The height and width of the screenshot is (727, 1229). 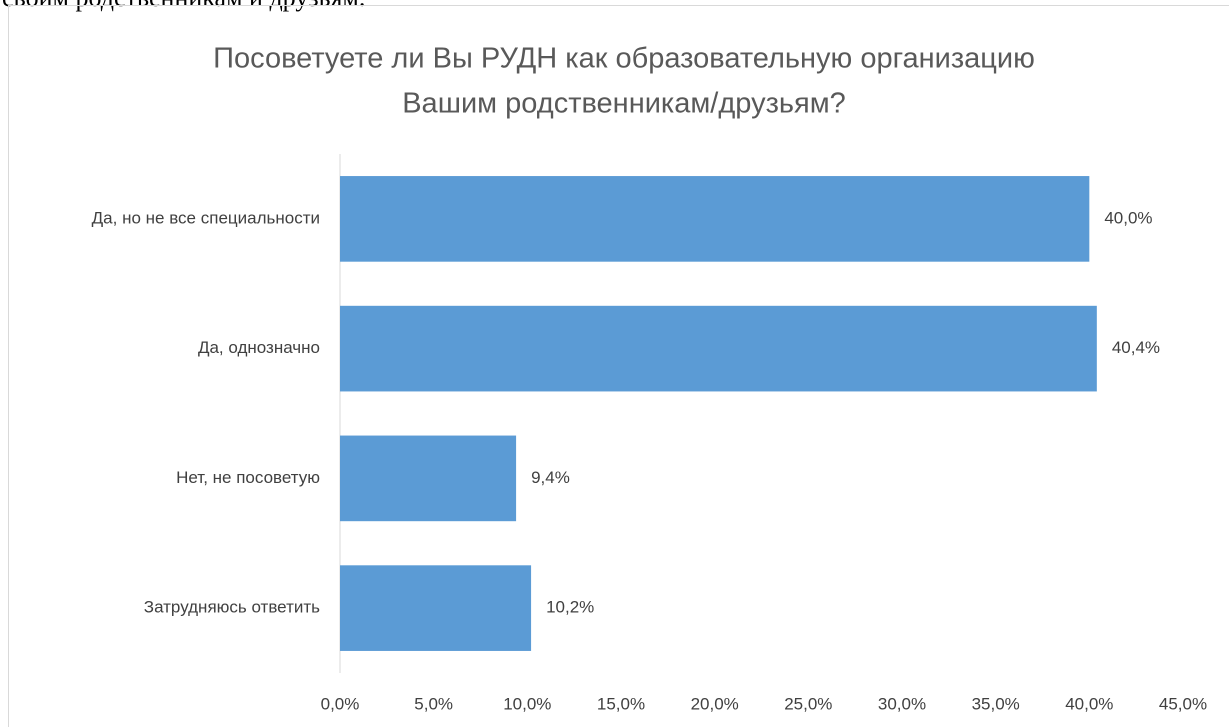 What do you see at coordinates (996, 703) in the screenshot?
I see `x-tick-label: 35,0%` at bounding box center [996, 703].